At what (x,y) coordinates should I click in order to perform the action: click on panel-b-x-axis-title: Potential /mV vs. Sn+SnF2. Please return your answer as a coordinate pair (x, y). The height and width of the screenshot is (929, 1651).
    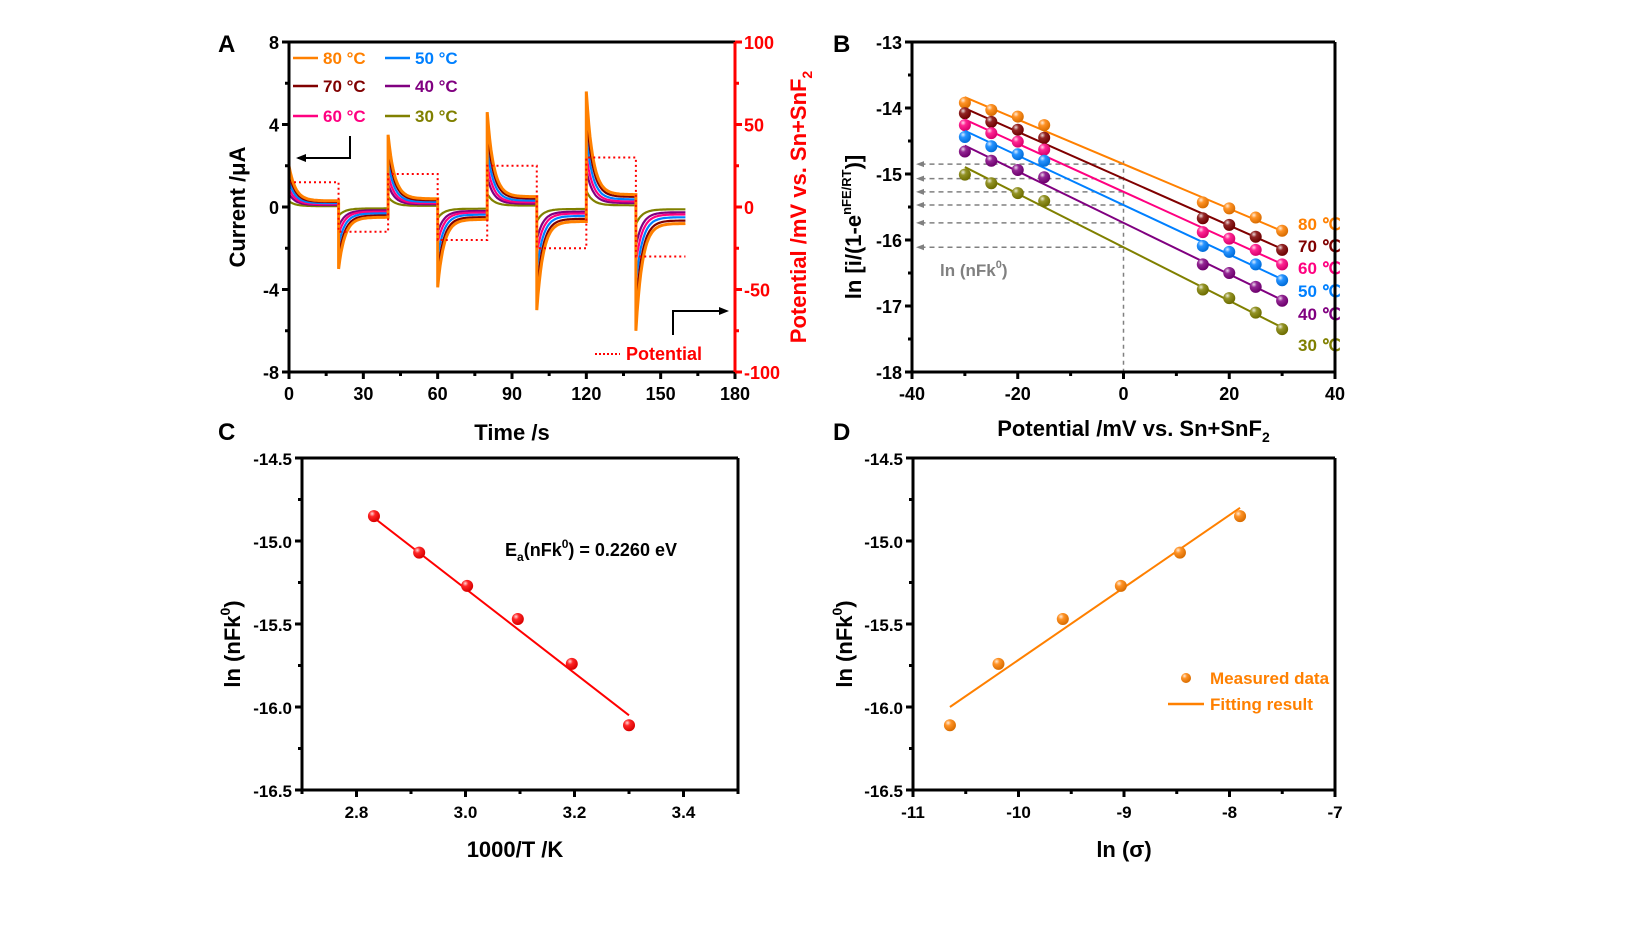
    Looking at the image, I should click on (1133, 430).